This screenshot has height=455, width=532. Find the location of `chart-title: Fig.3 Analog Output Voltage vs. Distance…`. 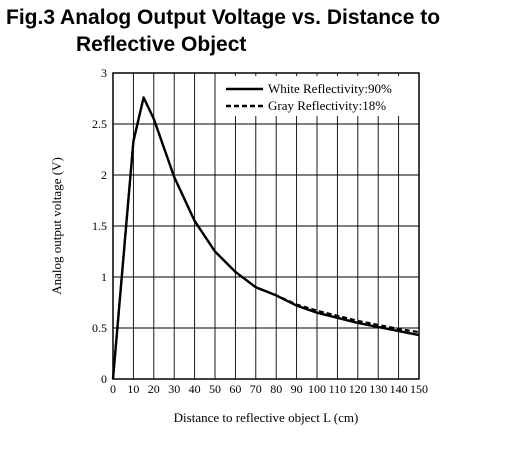

chart-title: Fig.3 Analog Output Voltage vs. Distance… is located at coordinates (266, 31).